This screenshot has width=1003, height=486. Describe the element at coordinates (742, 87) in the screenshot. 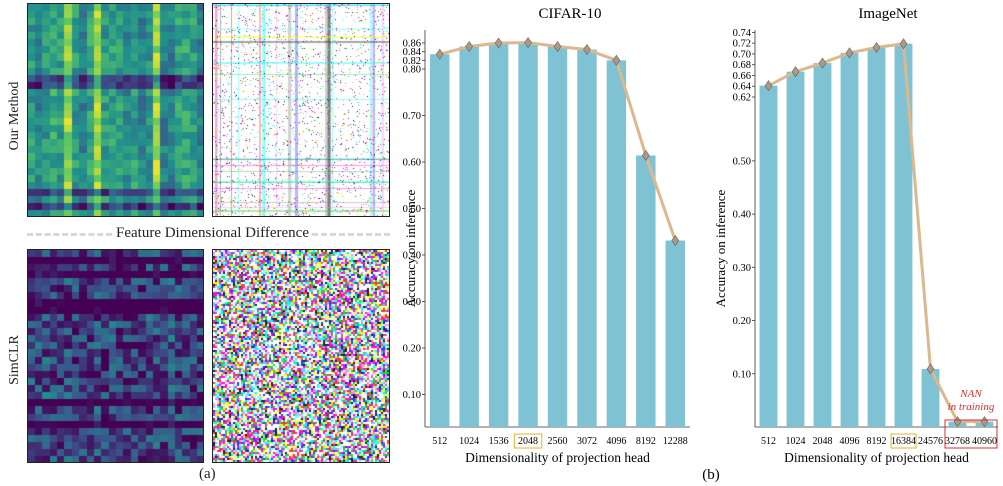

I see `y-tick-label: 0.64` at that location.